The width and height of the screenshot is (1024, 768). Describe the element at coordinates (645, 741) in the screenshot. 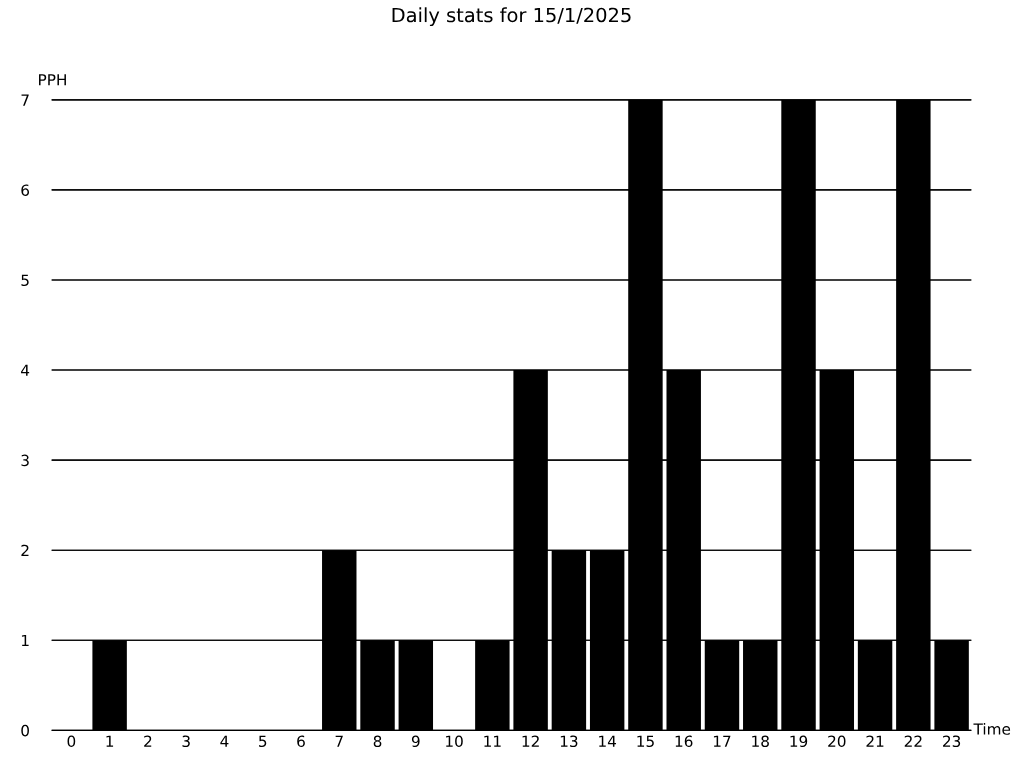

I see `x-tick-label: 15` at that location.